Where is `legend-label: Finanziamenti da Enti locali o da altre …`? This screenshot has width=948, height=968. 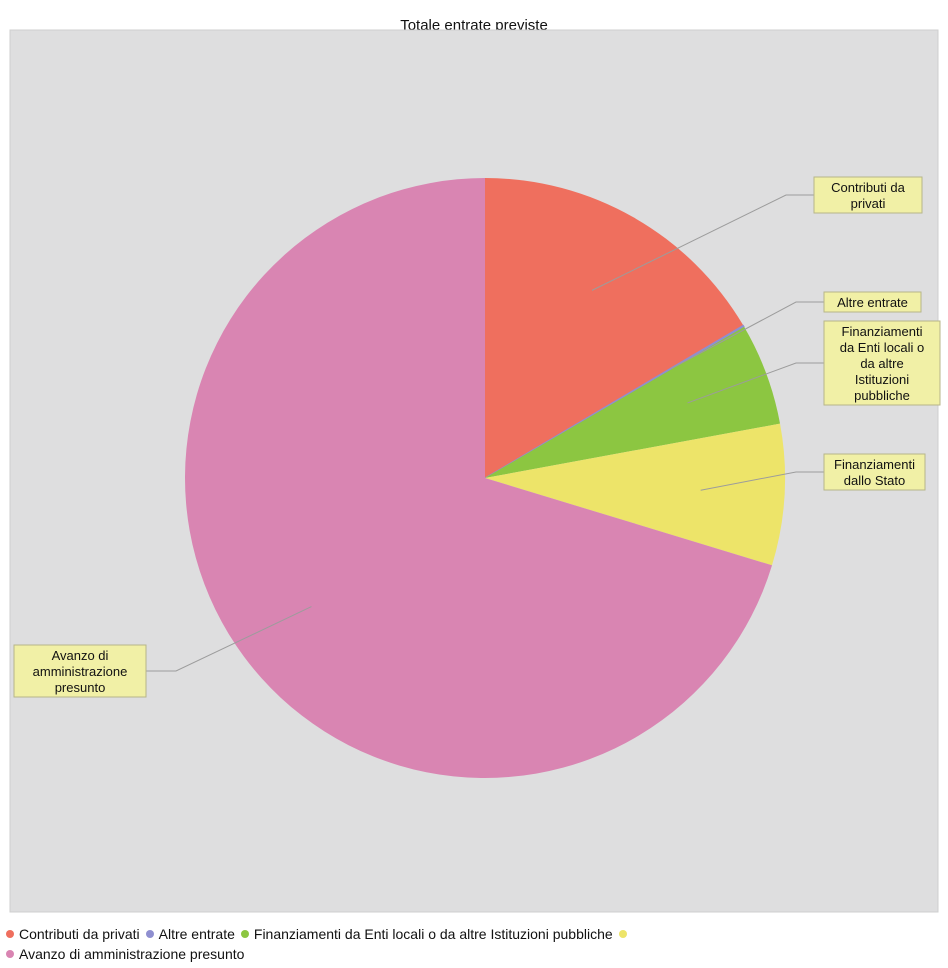
legend-label: Finanziamenti da Enti locali o da altre … is located at coordinates (433, 934).